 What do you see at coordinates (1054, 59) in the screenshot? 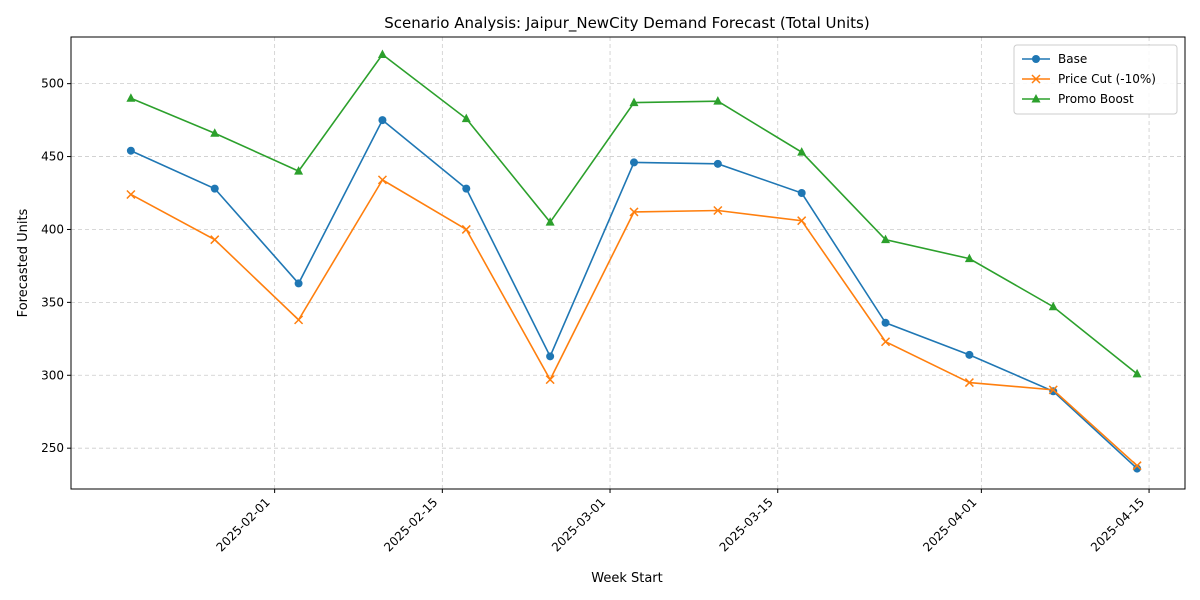
I see `legend-item: Base` at bounding box center [1054, 59].